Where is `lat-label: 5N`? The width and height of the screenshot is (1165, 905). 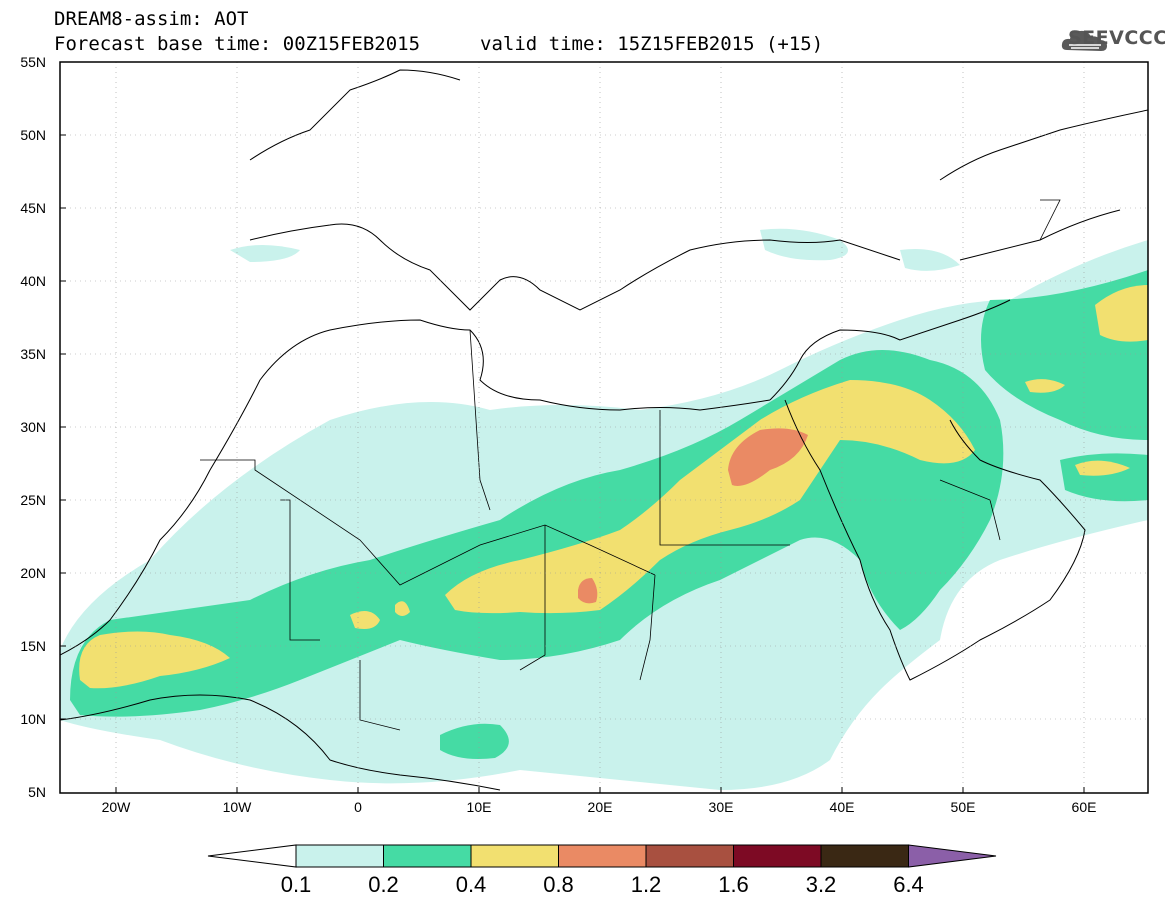
lat-label: 5N is located at coordinates (37, 792).